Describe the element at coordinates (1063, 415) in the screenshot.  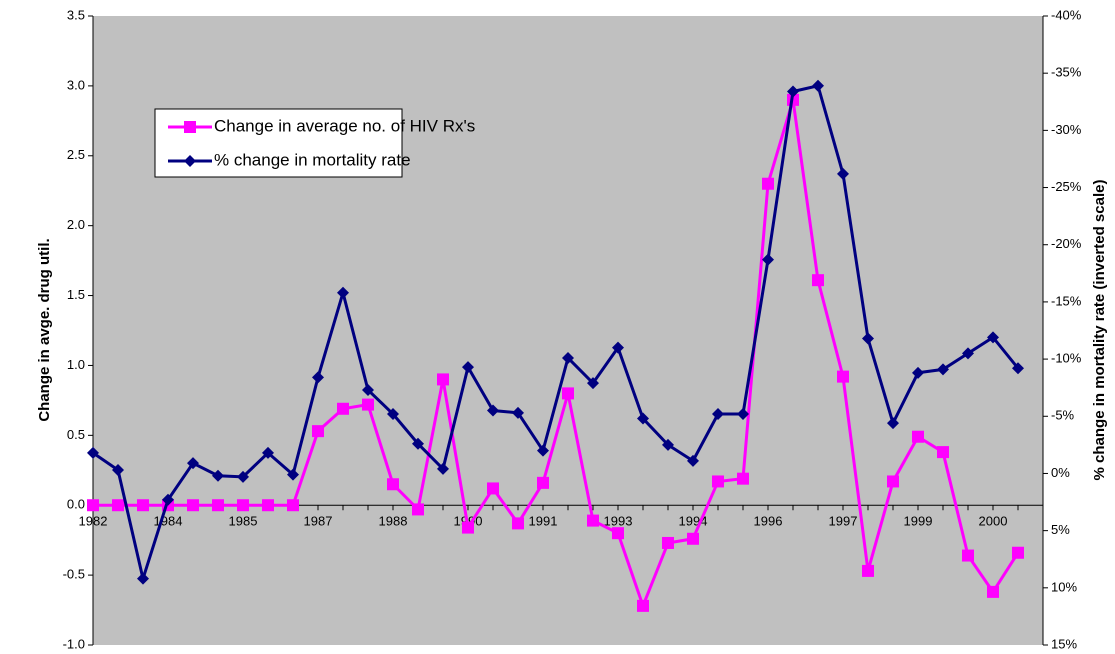
I see `y2-tick-label: -5%` at that location.